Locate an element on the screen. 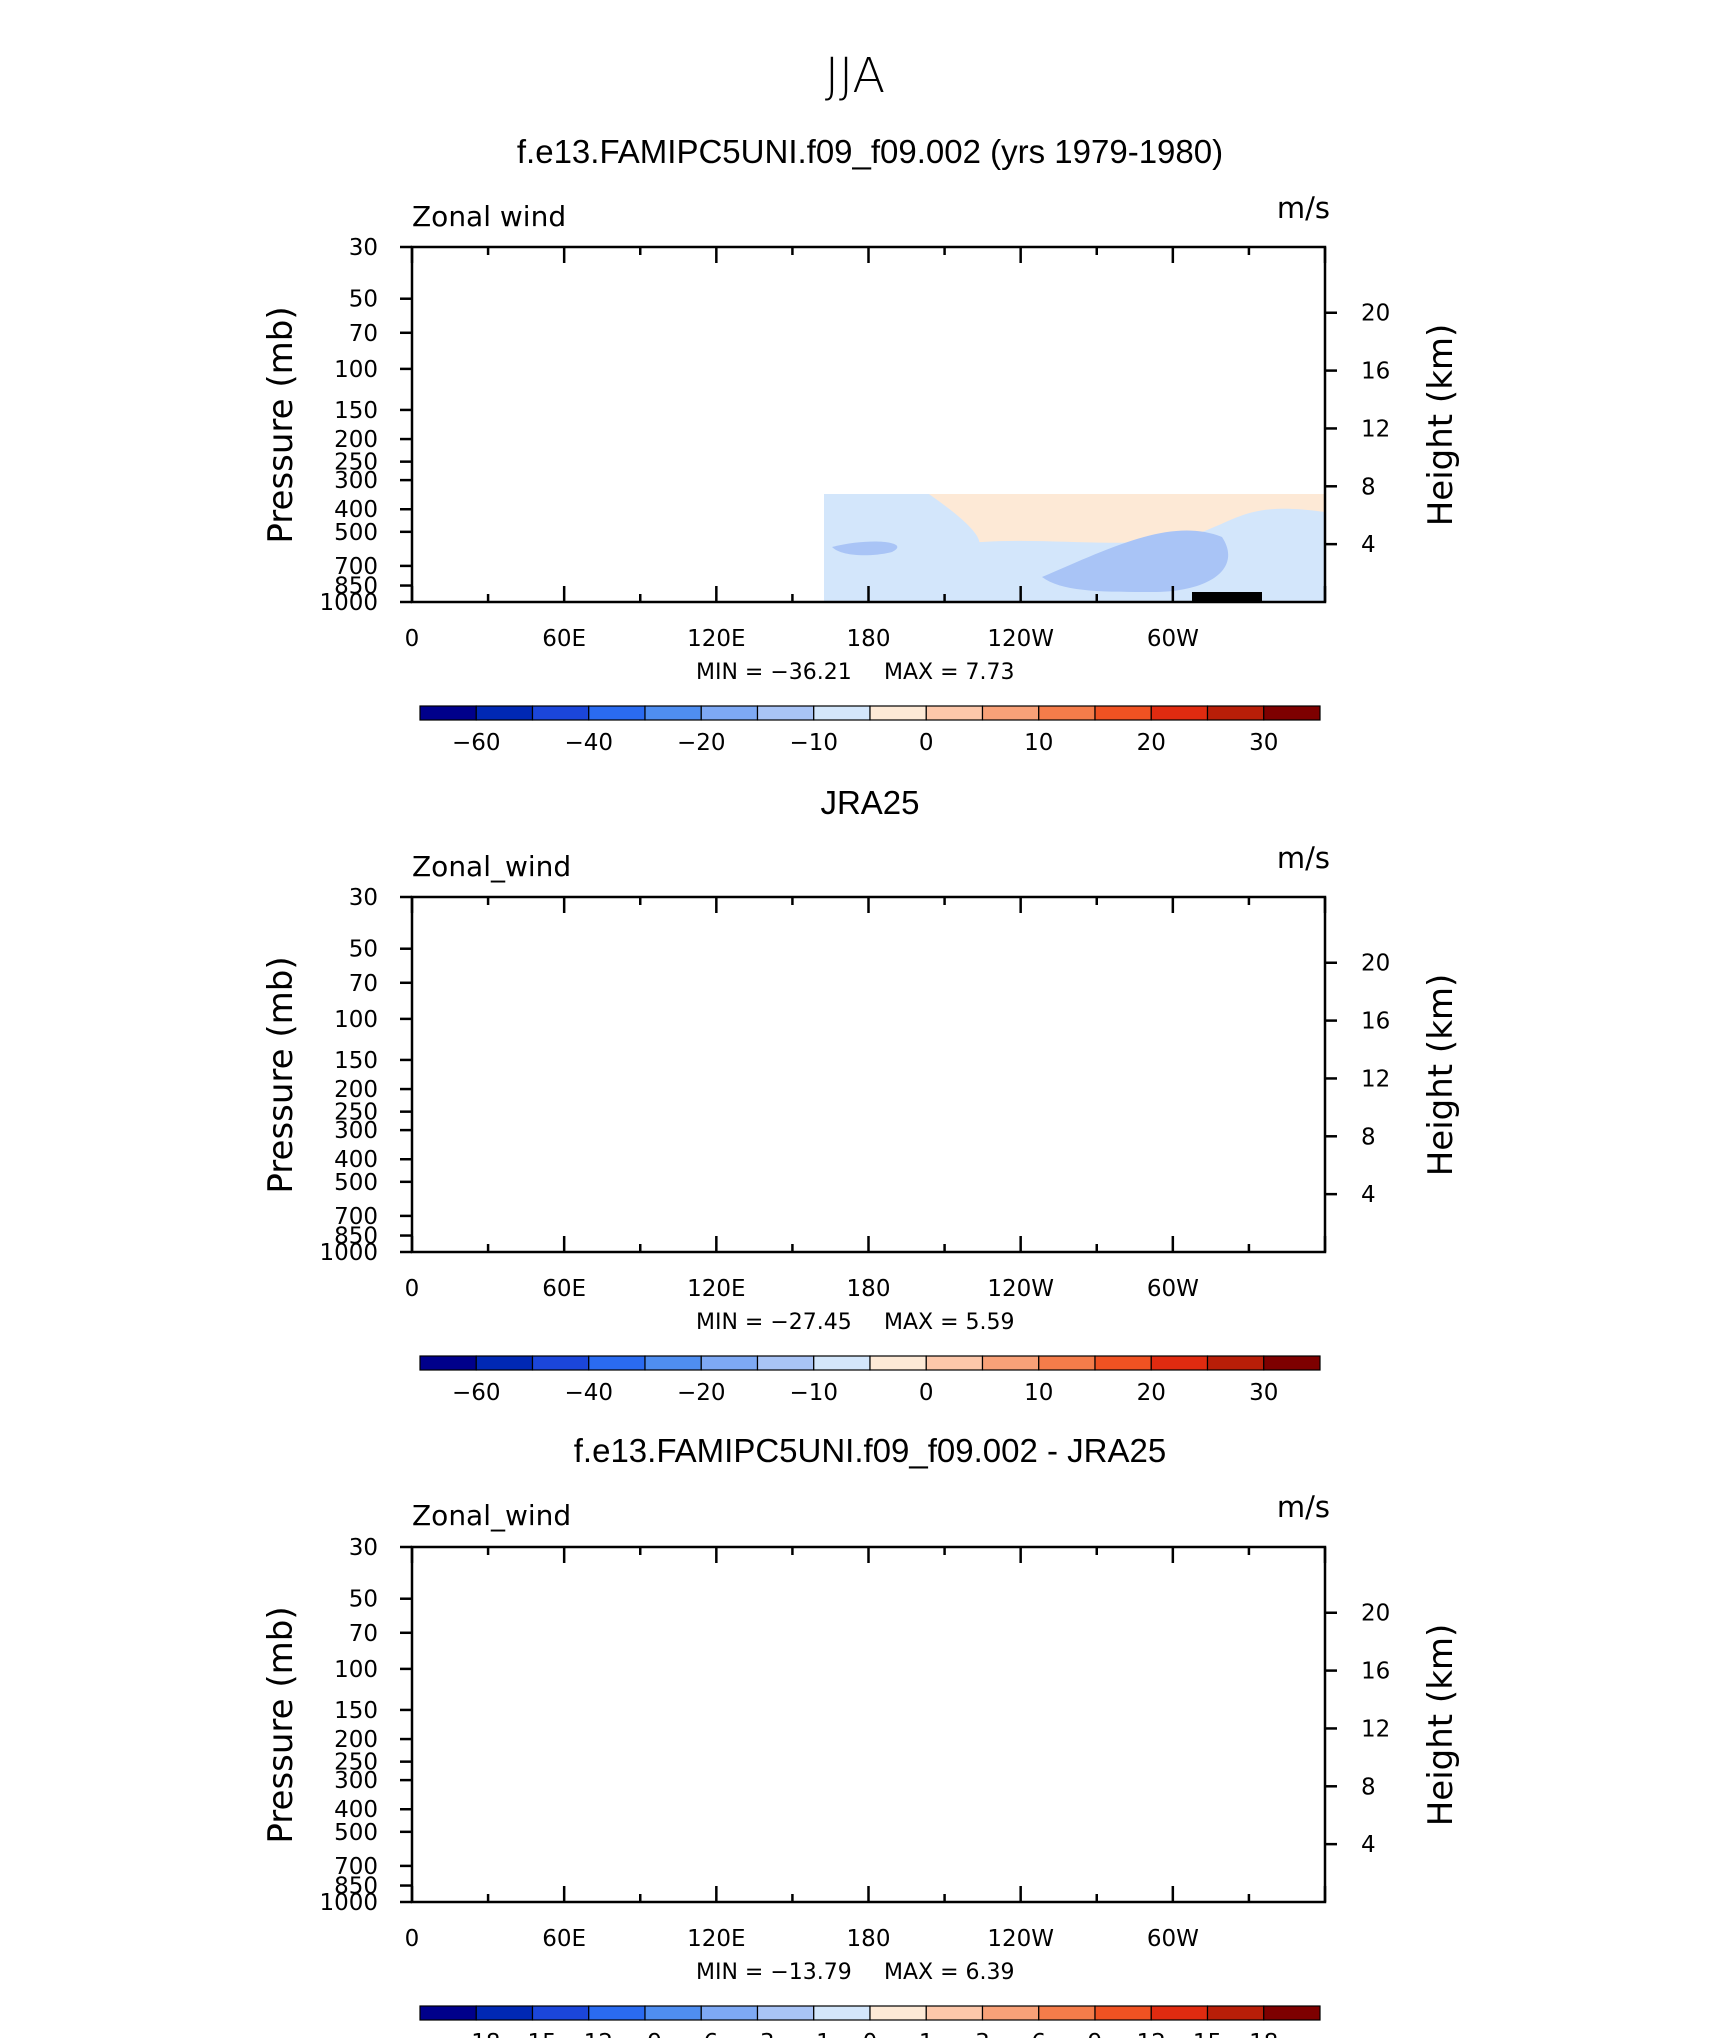 The width and height of the screenshot is (1710, 2038). colorbar-label: −60 is located at coordinates (476, 743).